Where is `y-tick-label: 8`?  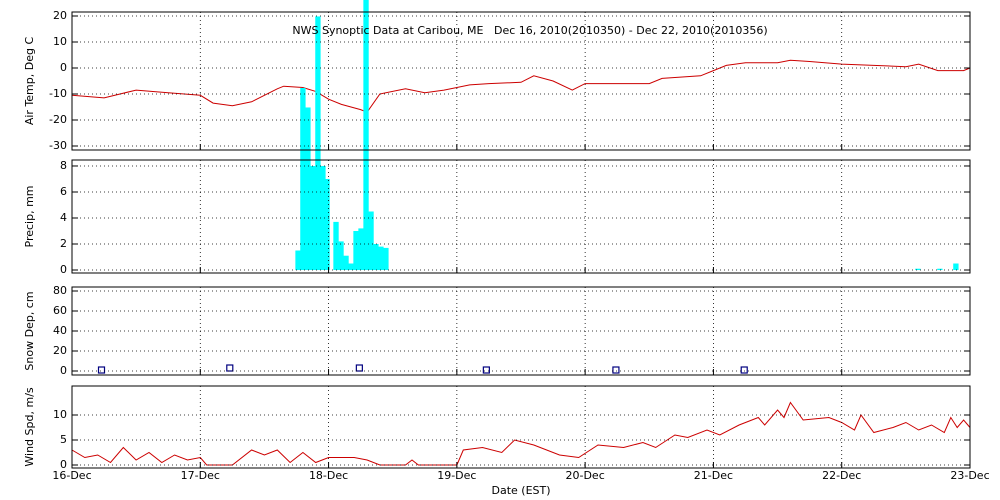
y-tick-label: 8 is located at coordinates (63, 165).